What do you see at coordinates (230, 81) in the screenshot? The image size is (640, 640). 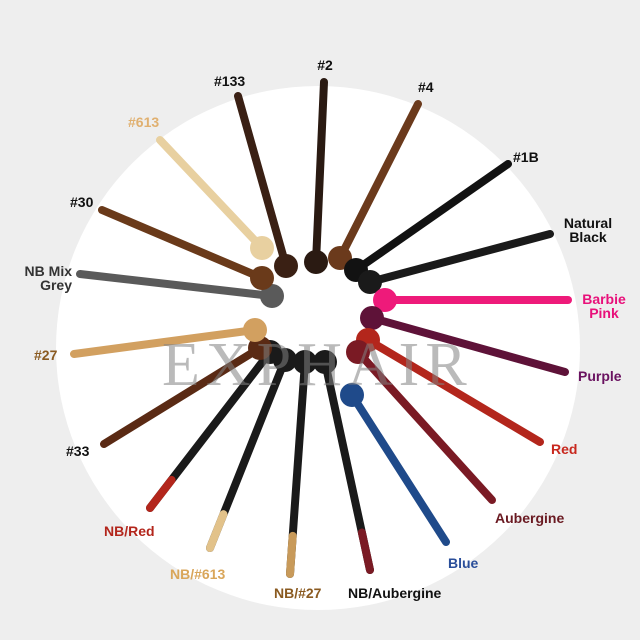 I see `label-c133: #133` at bounding box center [230, 81].